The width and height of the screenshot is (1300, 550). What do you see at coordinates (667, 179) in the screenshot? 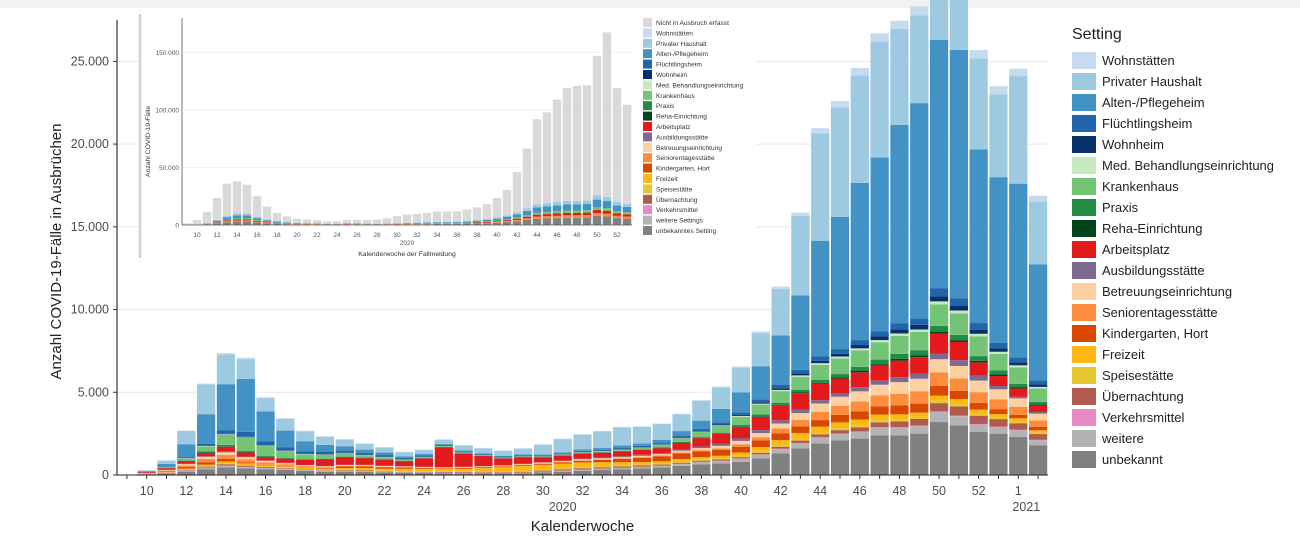
I see `inset-legend-label: Freizeit` at bounding box center [667, 179].